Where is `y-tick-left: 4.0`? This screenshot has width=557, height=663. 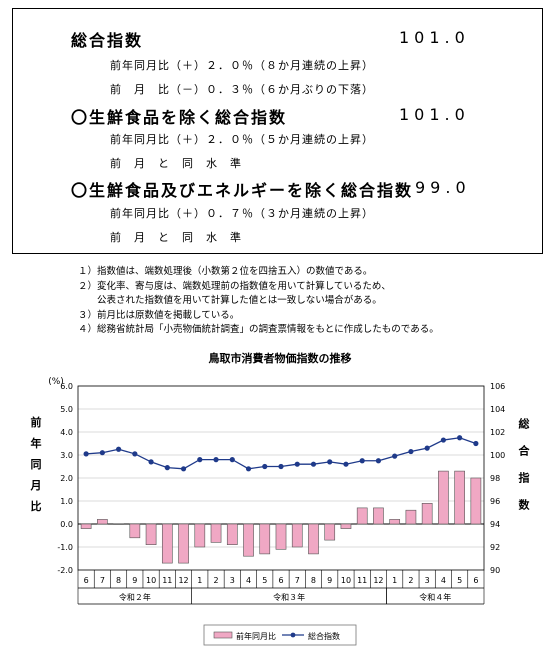 y-tick-left: 4.0 is located at coordinates (66, 432).